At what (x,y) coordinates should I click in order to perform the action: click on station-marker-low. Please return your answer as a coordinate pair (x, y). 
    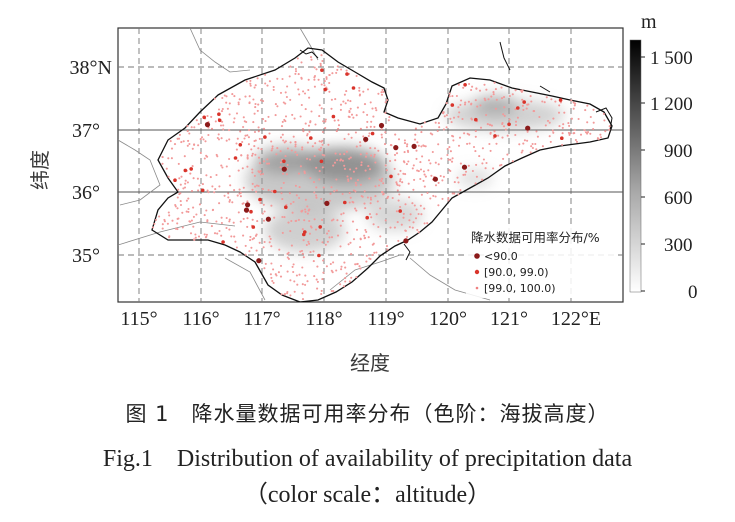
    Looking at the image, I should click on (381, 125).